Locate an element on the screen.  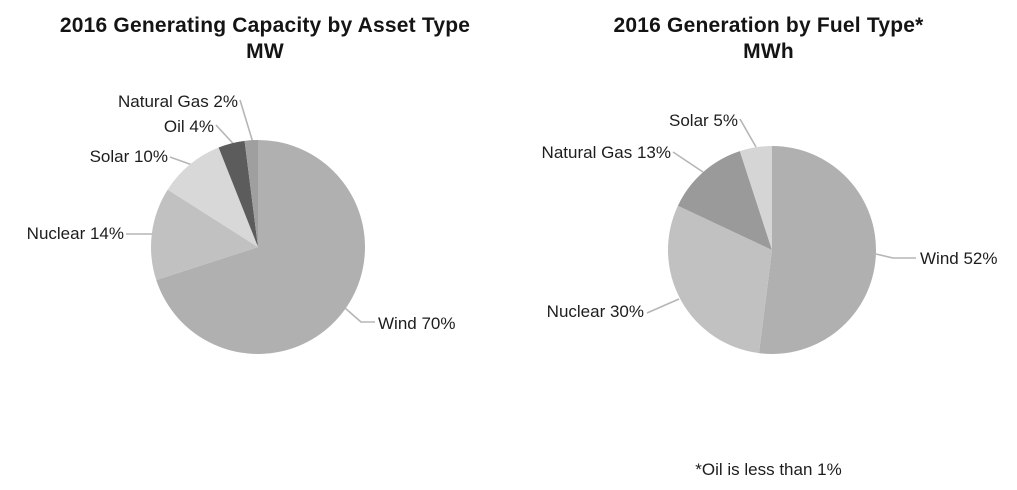
slice-label-generation-natural-gas: Natural Gas 13% is located at coordinates (606, 152).